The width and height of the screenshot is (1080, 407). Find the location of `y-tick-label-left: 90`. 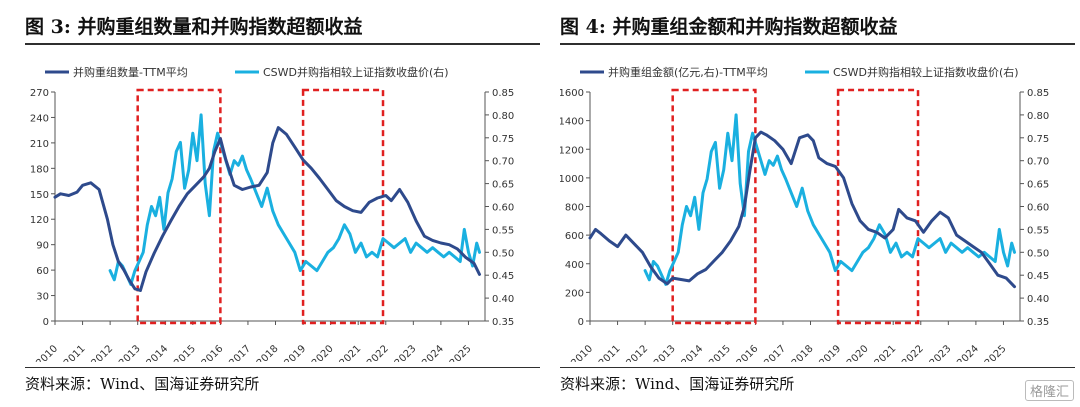

y-tick-label-left: 90 is located at coordinates (42, 246).